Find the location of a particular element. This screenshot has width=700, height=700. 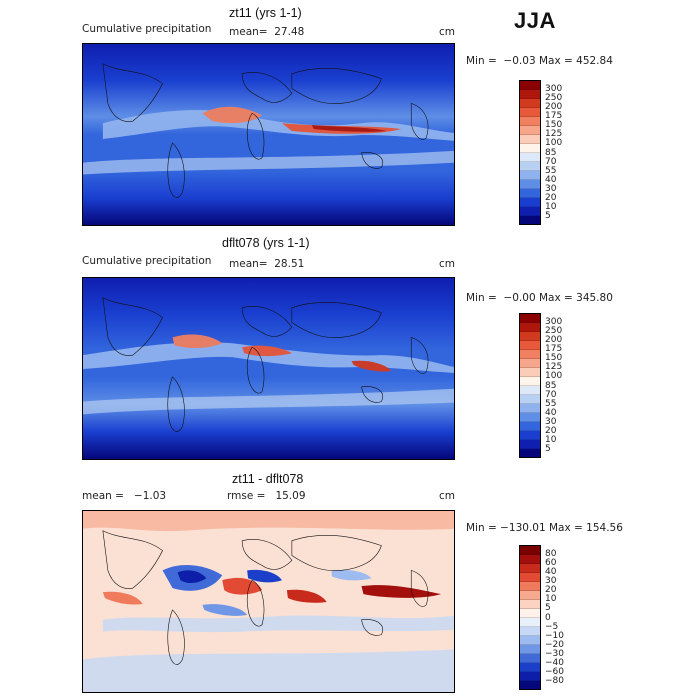

colorbar-tick-label: 20 is located at coordinates (551, 197).